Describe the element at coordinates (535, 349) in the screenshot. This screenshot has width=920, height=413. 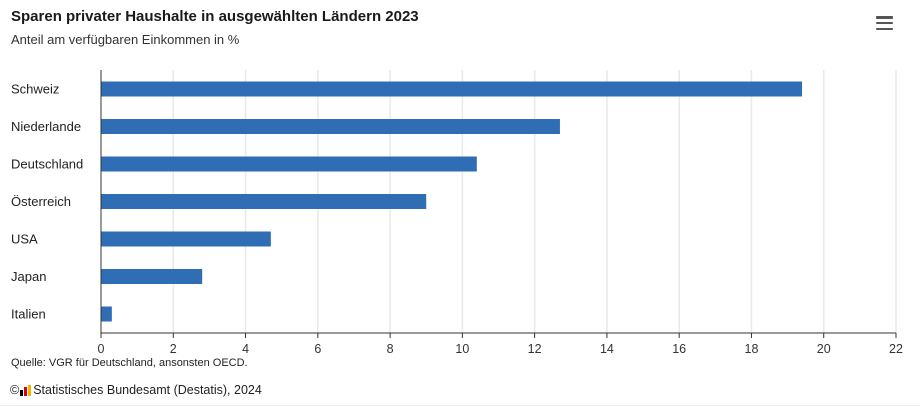
I see `x-tick-label: 12` at that location.